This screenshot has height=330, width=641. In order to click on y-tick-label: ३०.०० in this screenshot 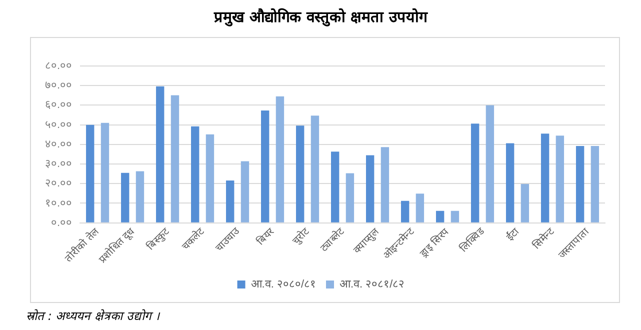, I will do `click(58, 164)`.